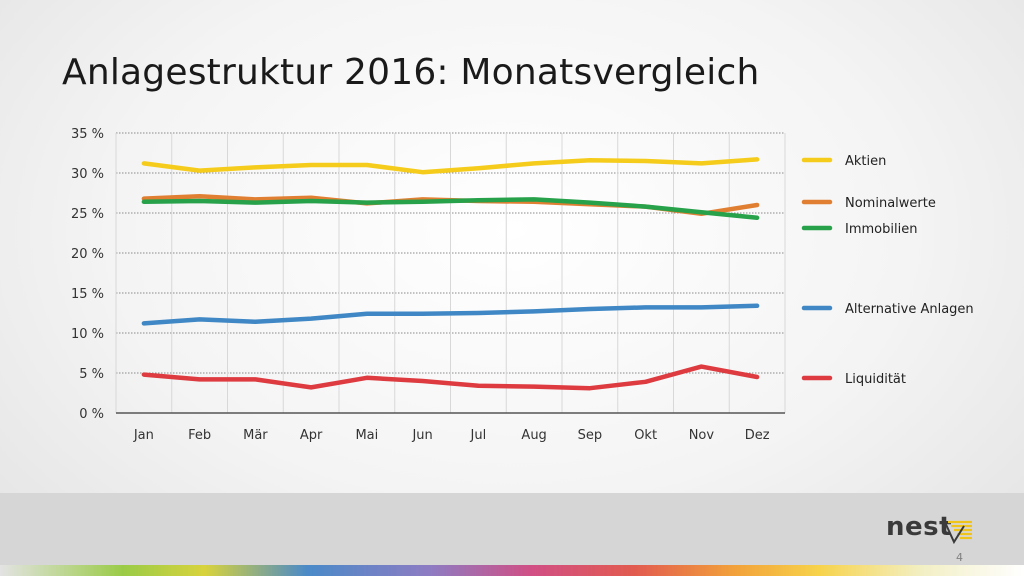 The height and width of the screenshot is (576, 1024). What do you see at coordinates (311, 435) in the screenshot?
I see `x-tick-label: Apr` at bounding box center [311, 435].